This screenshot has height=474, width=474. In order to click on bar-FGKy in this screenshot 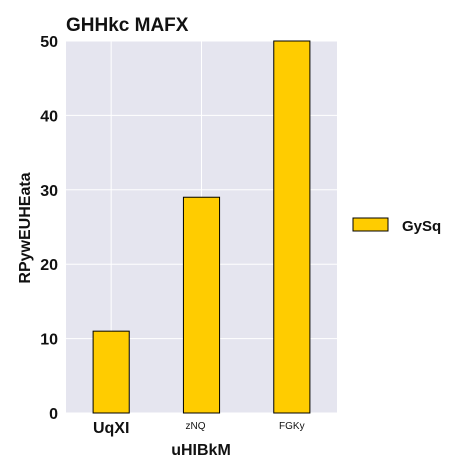, I will do `click(292, 227)`.